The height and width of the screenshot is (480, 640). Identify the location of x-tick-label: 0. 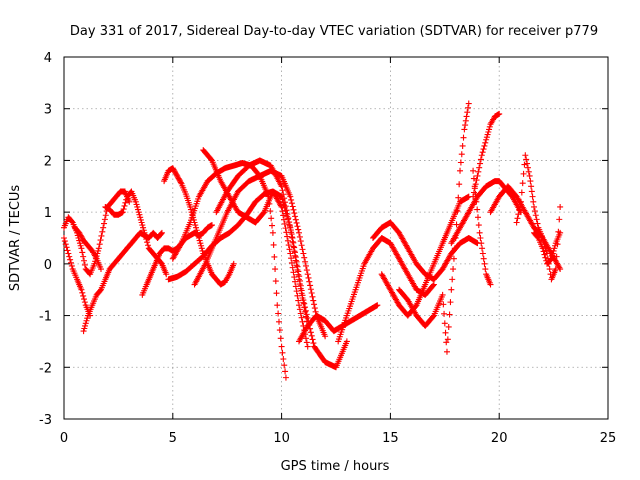
(64, 438).